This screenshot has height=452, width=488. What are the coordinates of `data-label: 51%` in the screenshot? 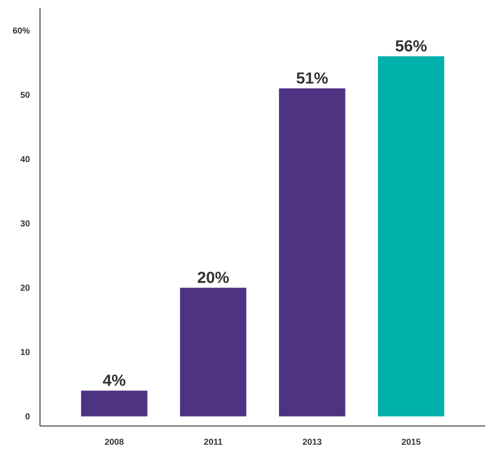 It's located at (312, 78).